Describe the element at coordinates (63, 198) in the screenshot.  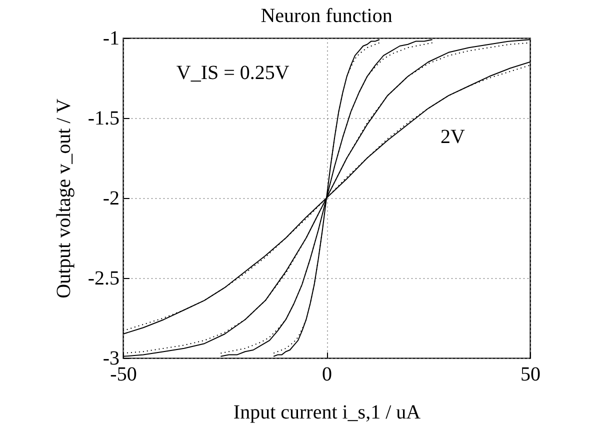
I see `y-axis-title: Output voltage v_out / V` at that location.